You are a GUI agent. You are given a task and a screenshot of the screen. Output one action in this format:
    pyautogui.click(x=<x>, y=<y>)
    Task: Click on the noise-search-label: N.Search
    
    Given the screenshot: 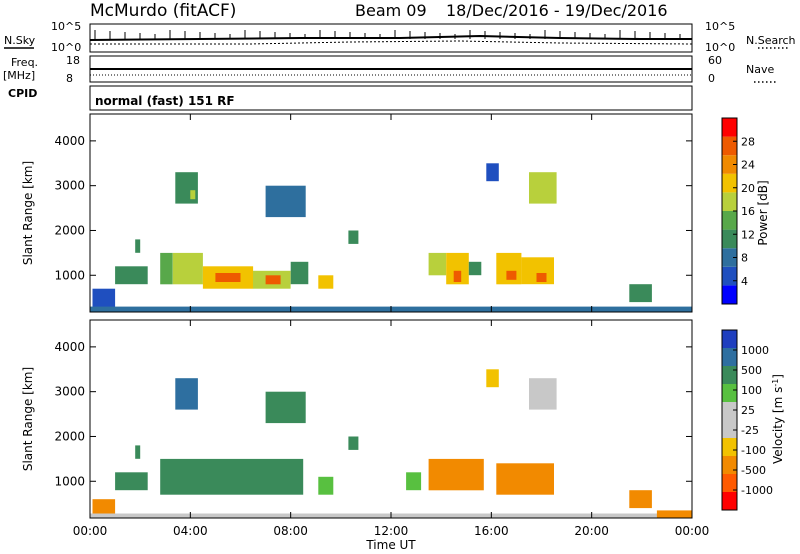 What is the action you would take?
    pyautogui.click(x=771, y=40)
    